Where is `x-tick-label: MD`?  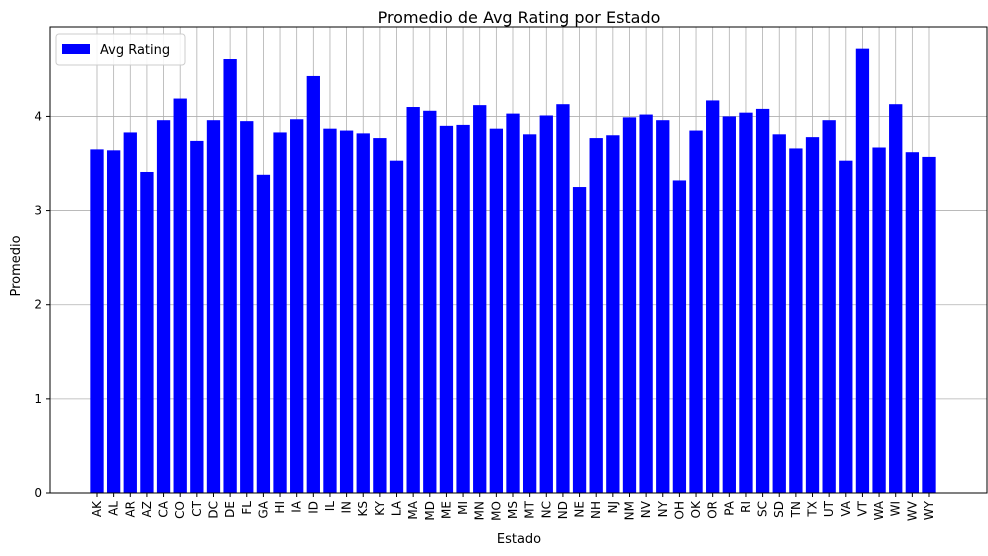
x-tick-label: MD is located at coordinates (430, 511).